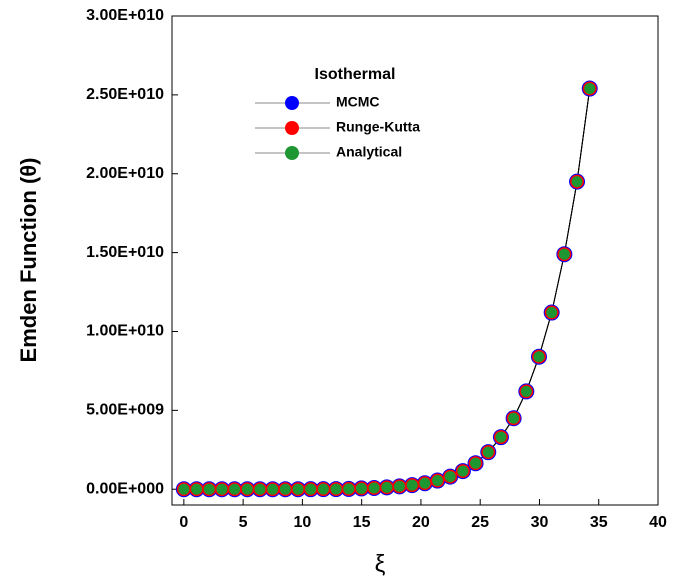 The height and width of the screenshot is (588, 673). What do you see at coordinates (378, 127) in the screenshot?
I see `legend-label: Runge-Kutta` at bounding box center [378, 127].